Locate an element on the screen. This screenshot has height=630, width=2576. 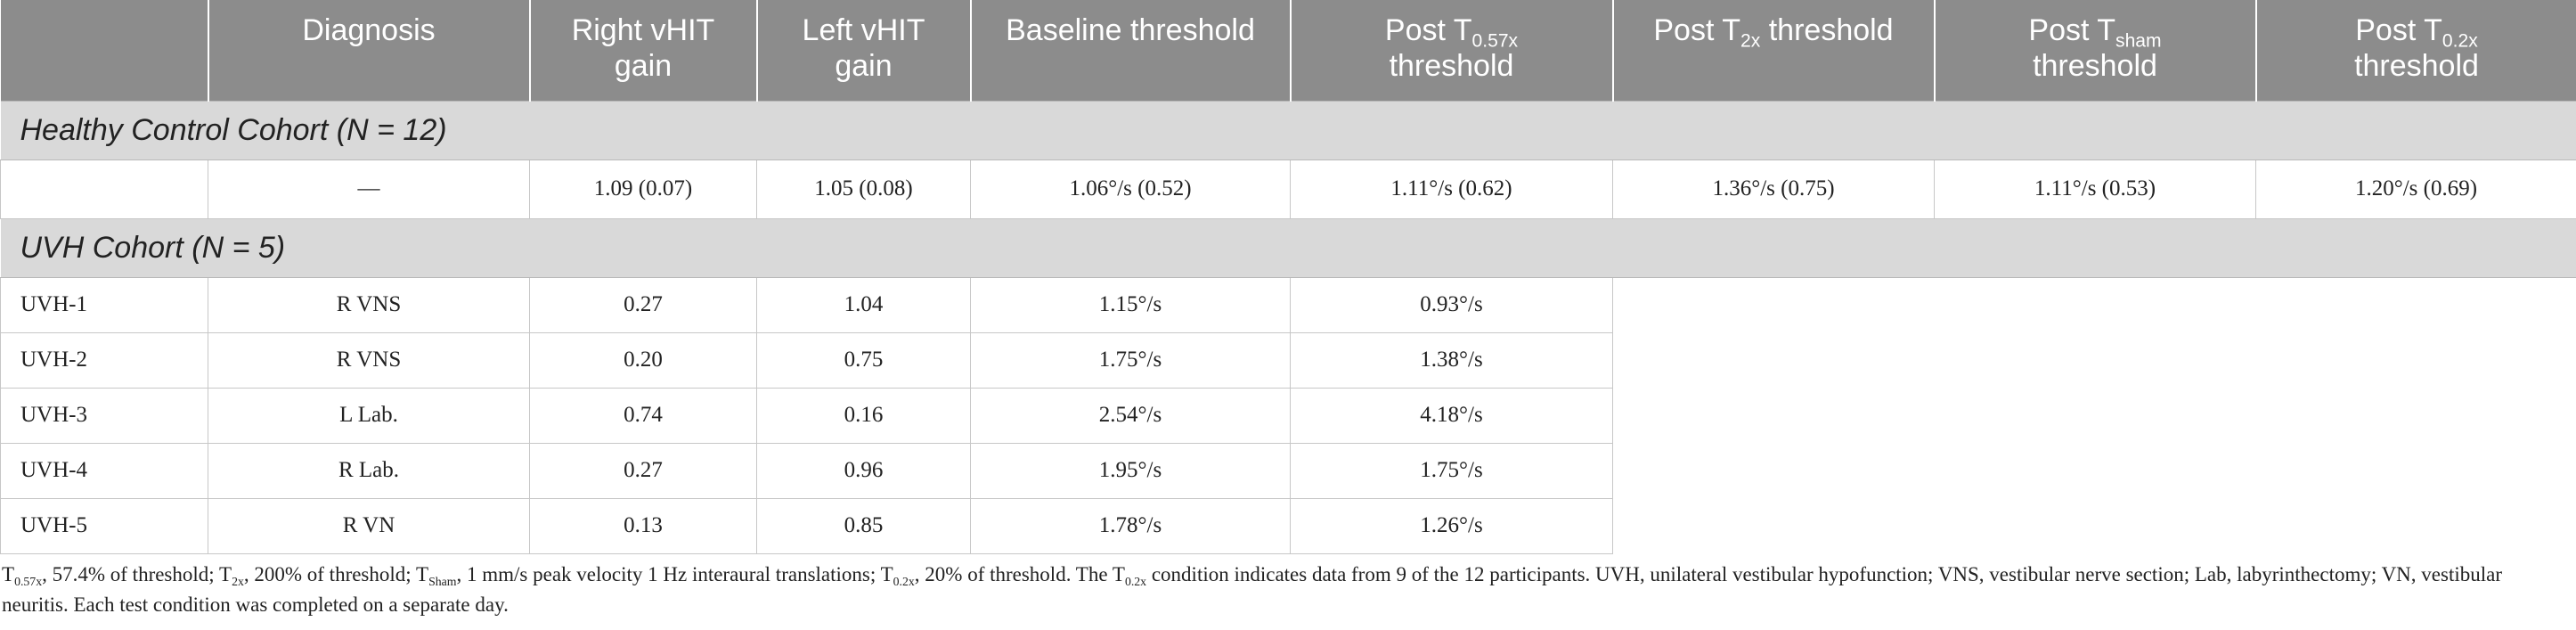
header-left-gain-line1: Left vHIT is located at coordinates (864, 30).